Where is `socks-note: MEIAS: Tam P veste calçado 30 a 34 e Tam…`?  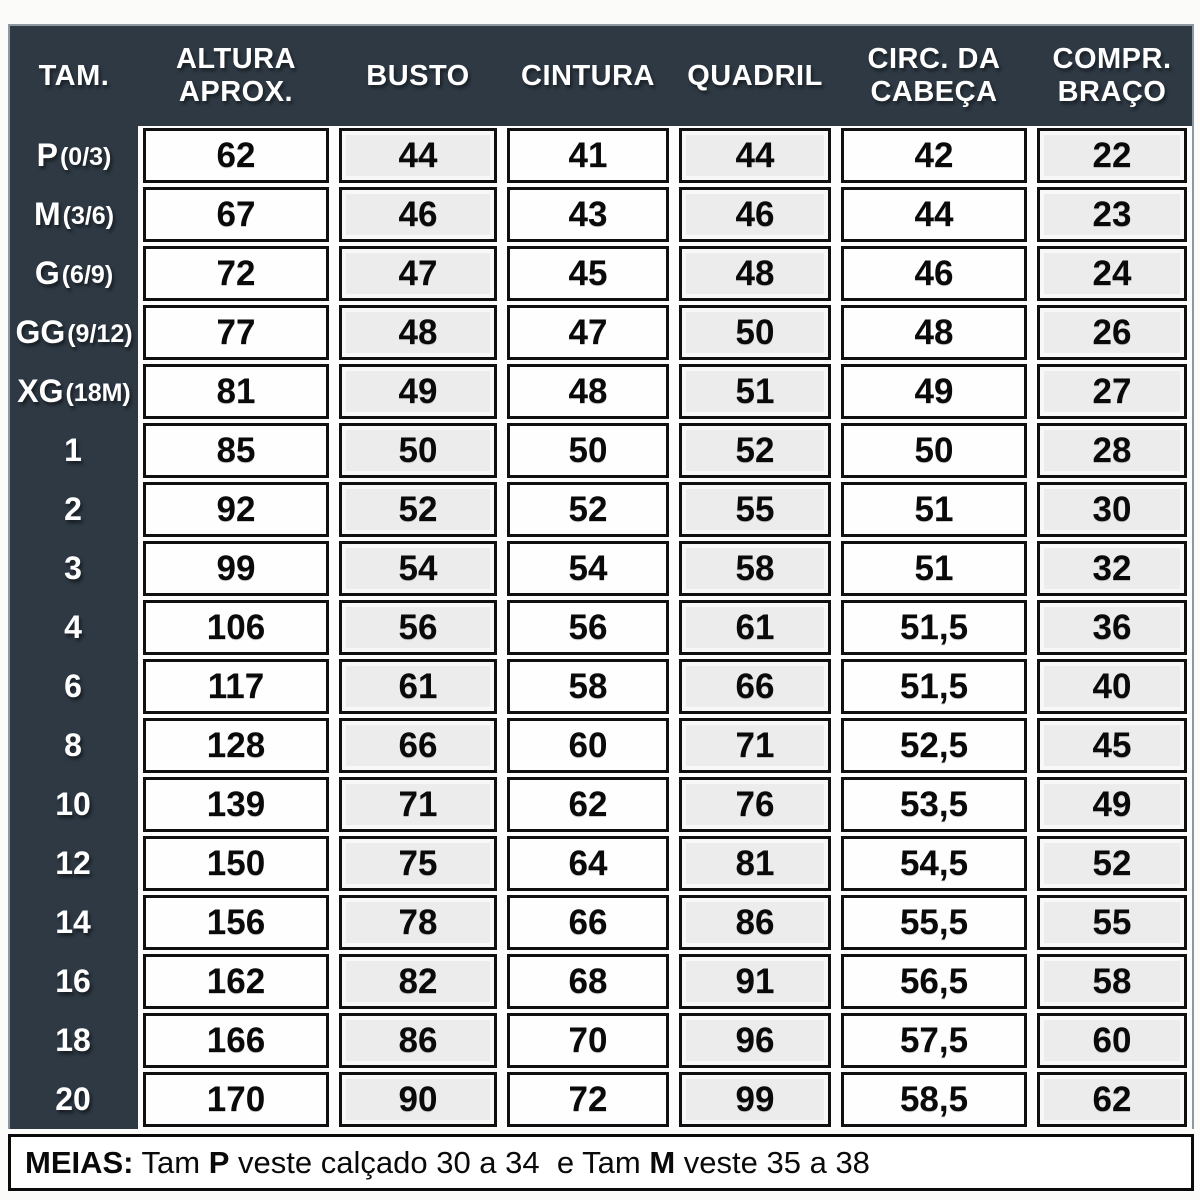
socks-note: MEIAS: Tam P veste calçado 30 a 34 e Tam… is located at coordinates (601, 1162).